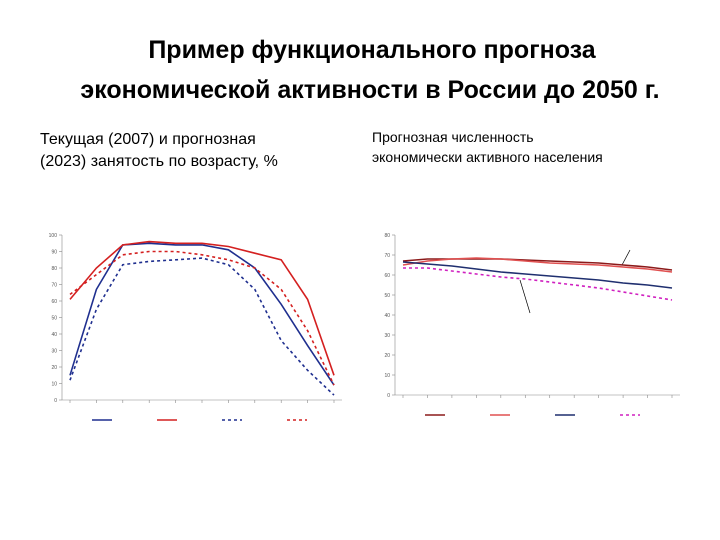  What do you see at coordinates (148, 139) in the screenshot?
I see `chart-title: Текущая (2007) и прогнозная` at bounding box center [148, 139].